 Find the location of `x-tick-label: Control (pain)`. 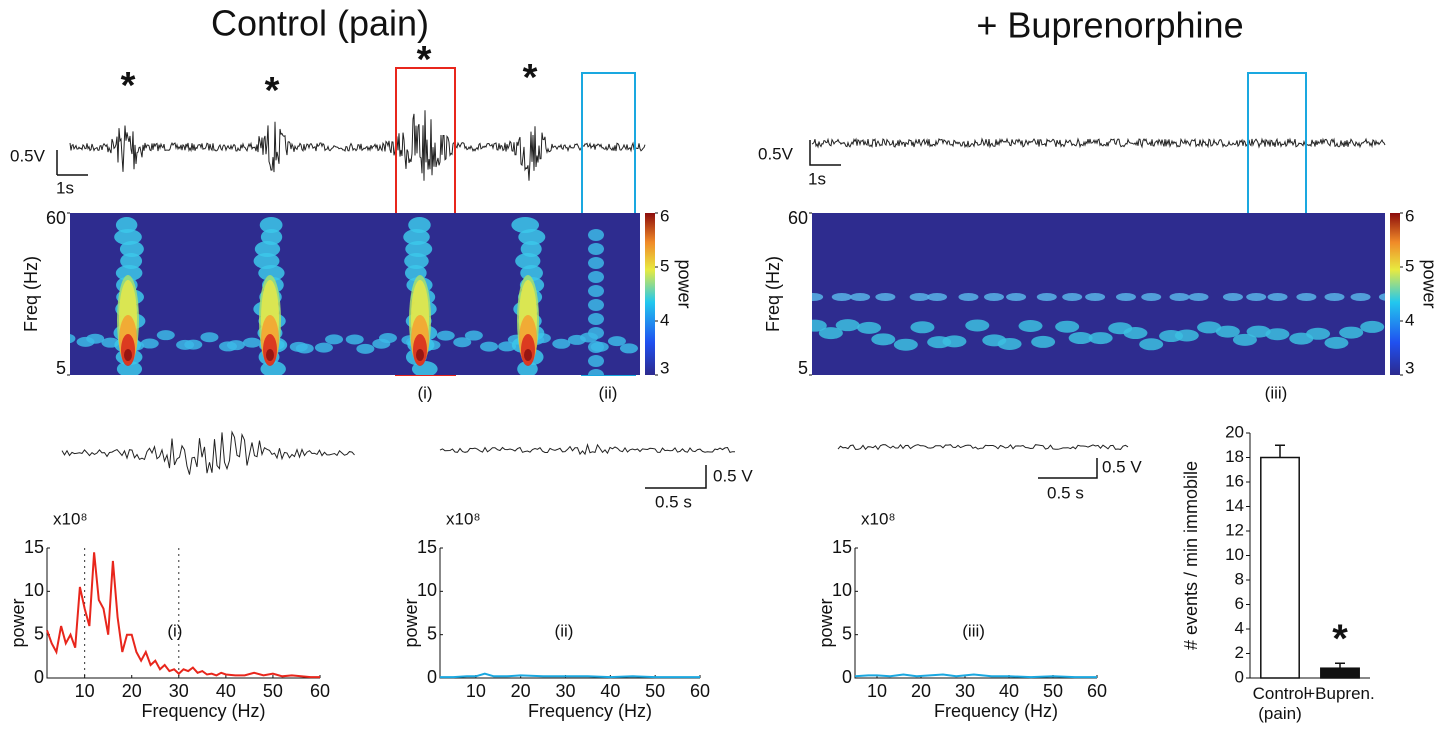

x-tick-label: Control (pain) is located at coordinates (1280, 703).